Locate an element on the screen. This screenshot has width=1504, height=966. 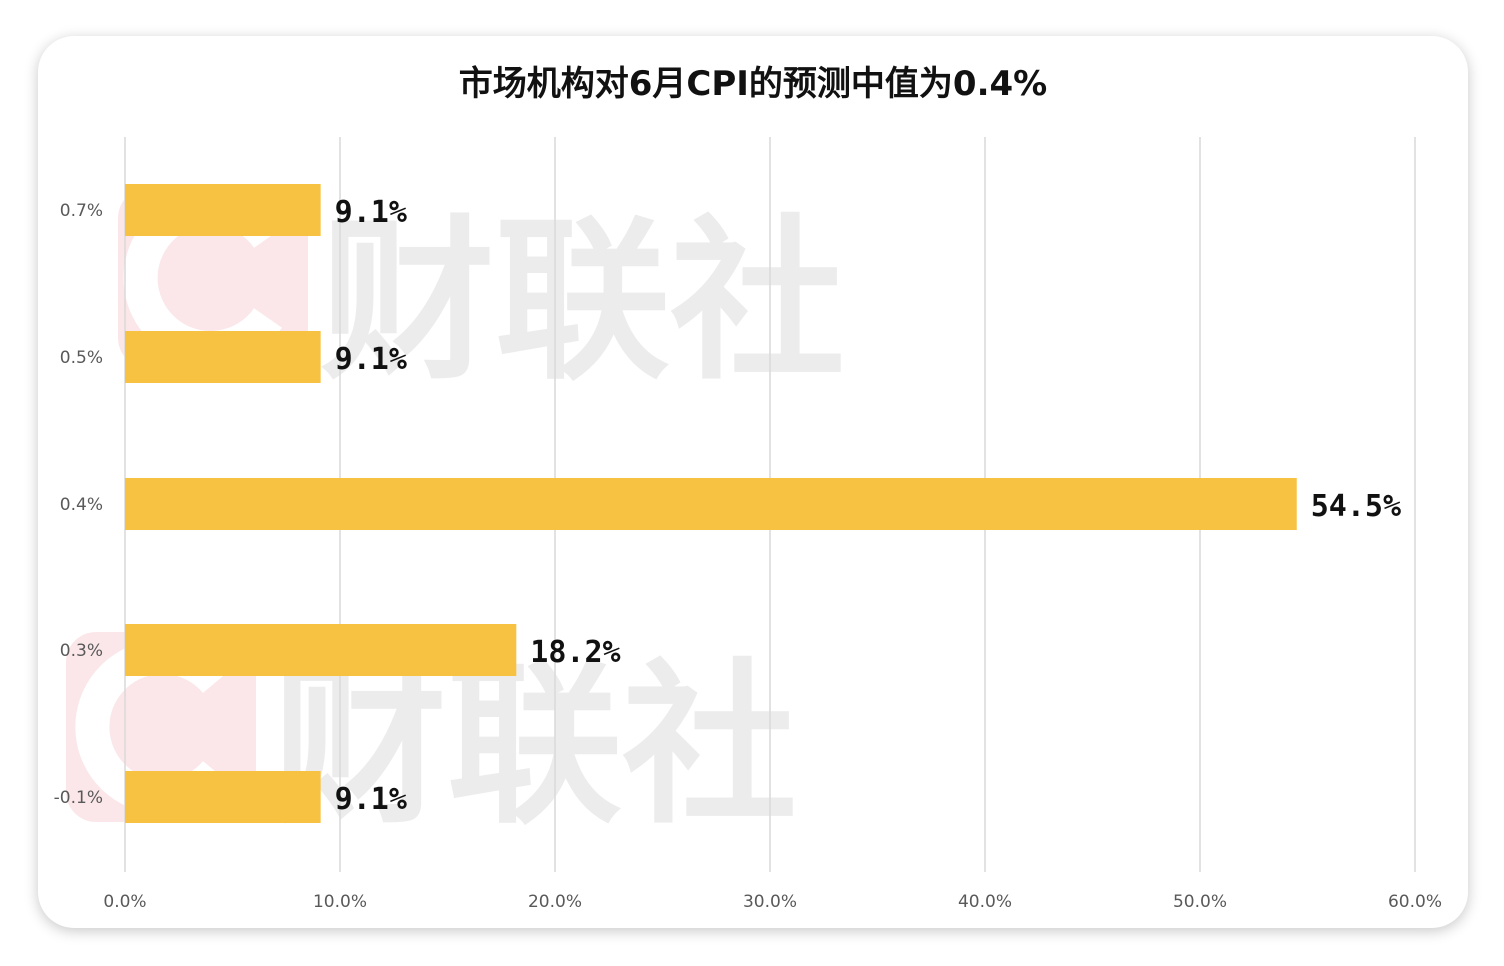
y-category-label: 0.7% is located at coordinates (81, 211).